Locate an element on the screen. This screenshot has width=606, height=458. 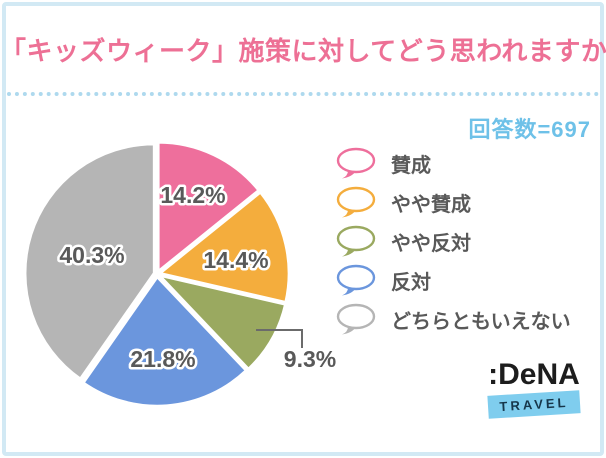
respondents-count: 回答数=697 is located at coordinates (529, 129).